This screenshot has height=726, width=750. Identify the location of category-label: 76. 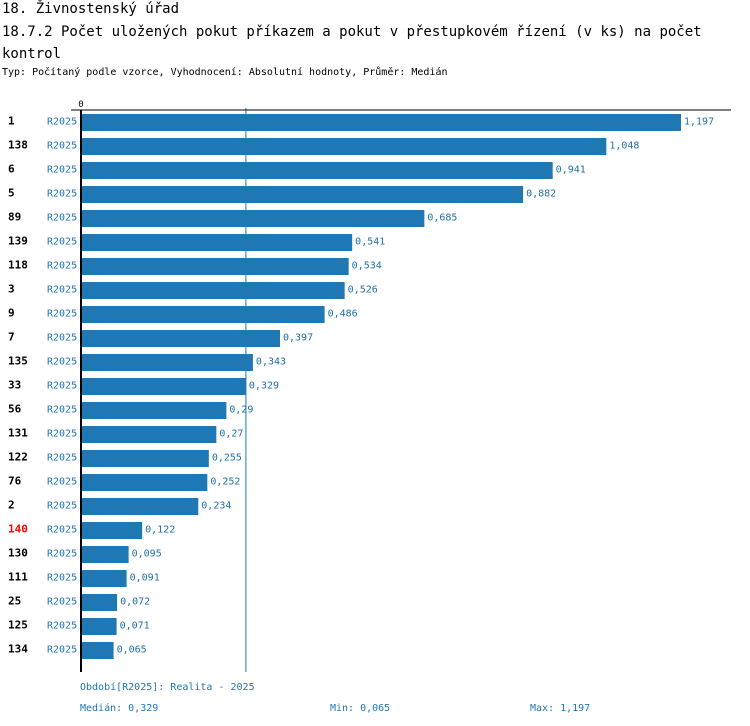
(15, 481).